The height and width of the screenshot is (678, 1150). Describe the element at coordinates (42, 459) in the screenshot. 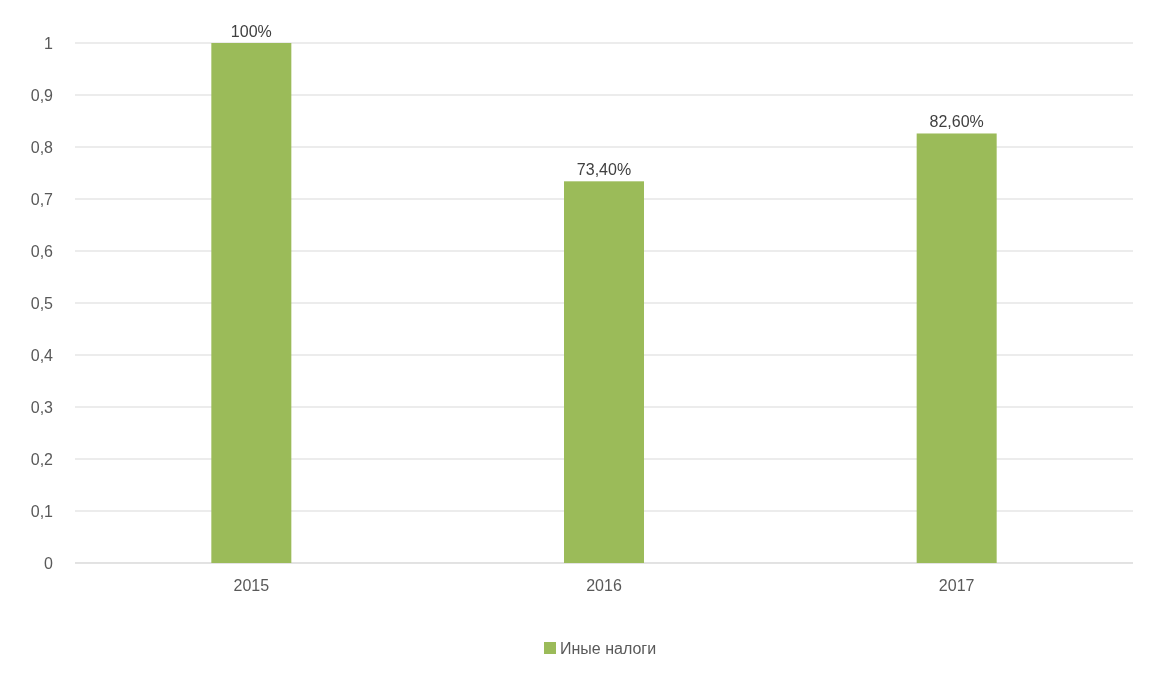

I see `y-tick-label: 0,2` at that location.